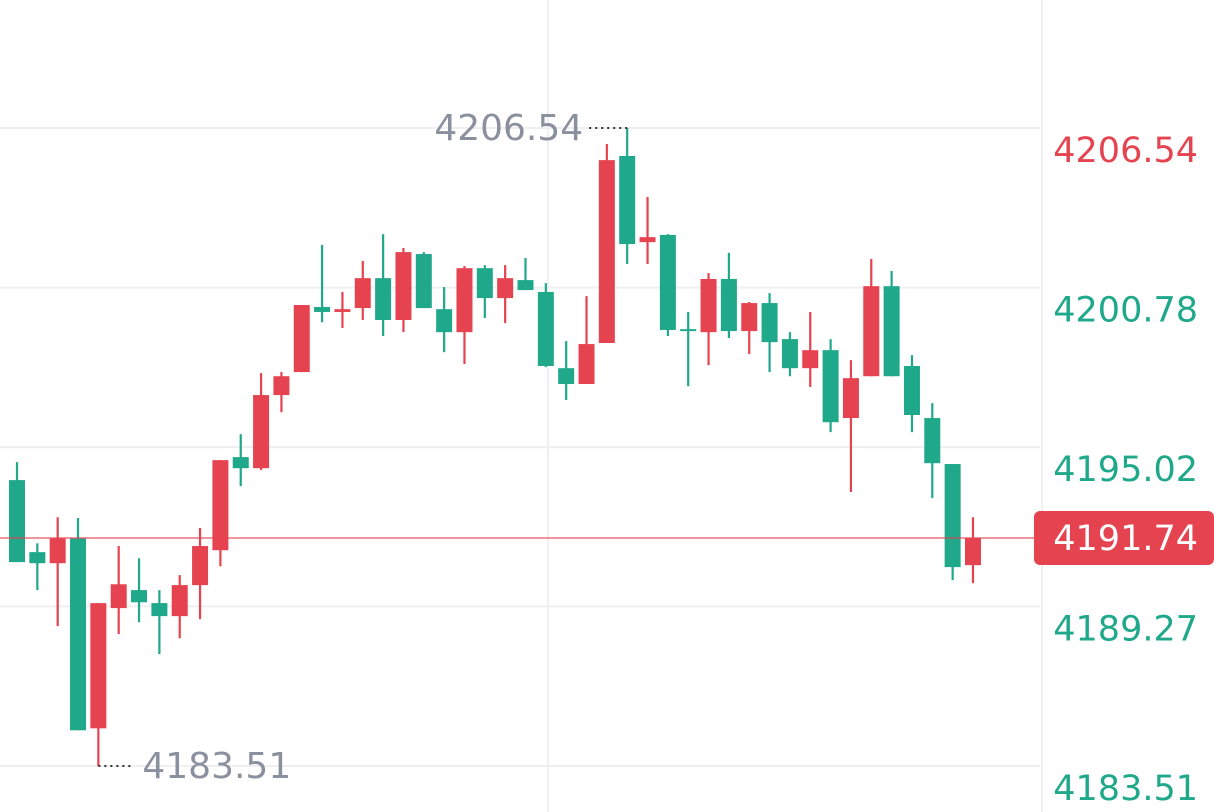  What do you see at coordinates (1125, 311) in the screenshot?
I see `y-tick-label: 4200.78` at bounding box center [1125, 311].